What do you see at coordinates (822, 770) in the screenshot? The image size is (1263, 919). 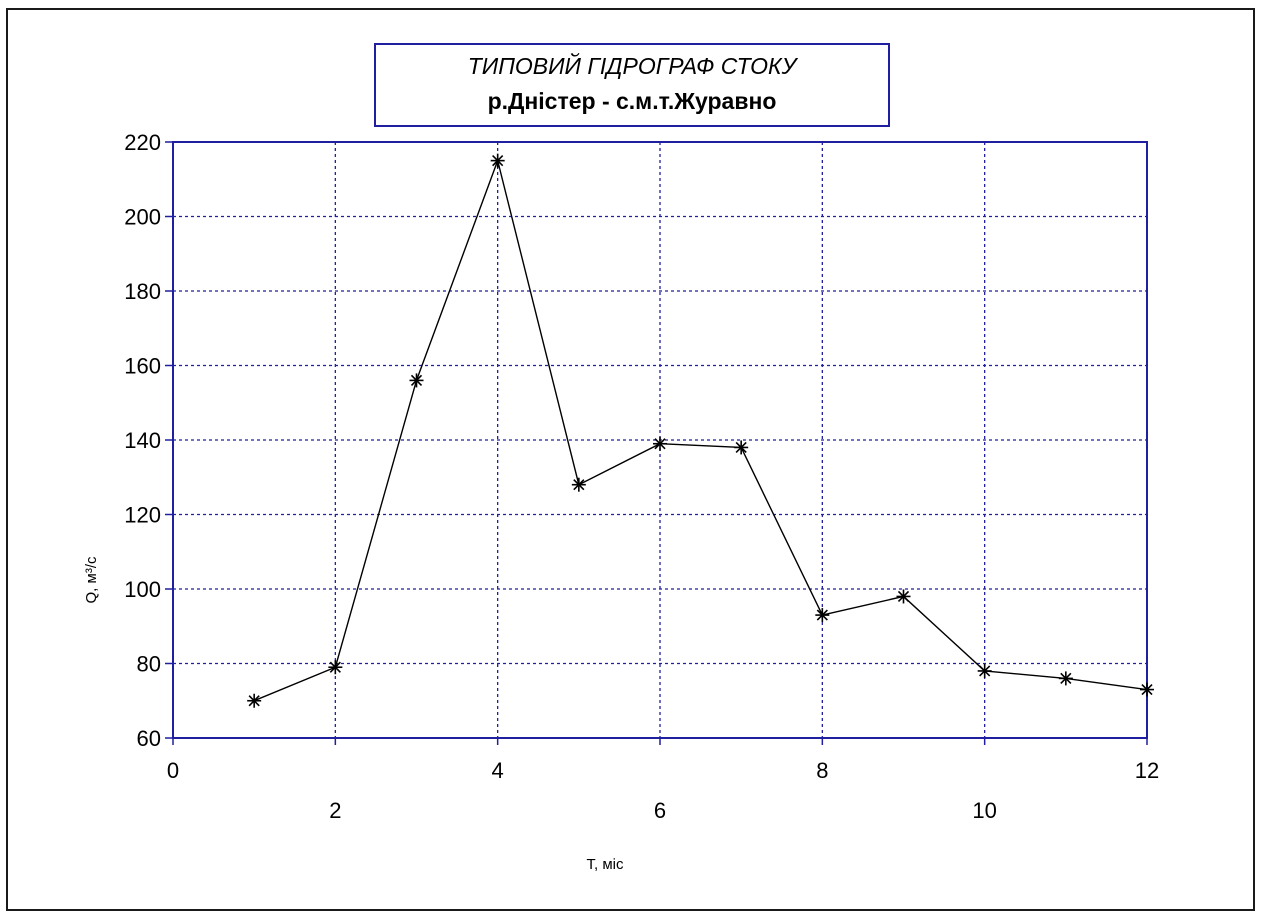 I see `x-tick-label: 8` at bounding box center [822, 770].